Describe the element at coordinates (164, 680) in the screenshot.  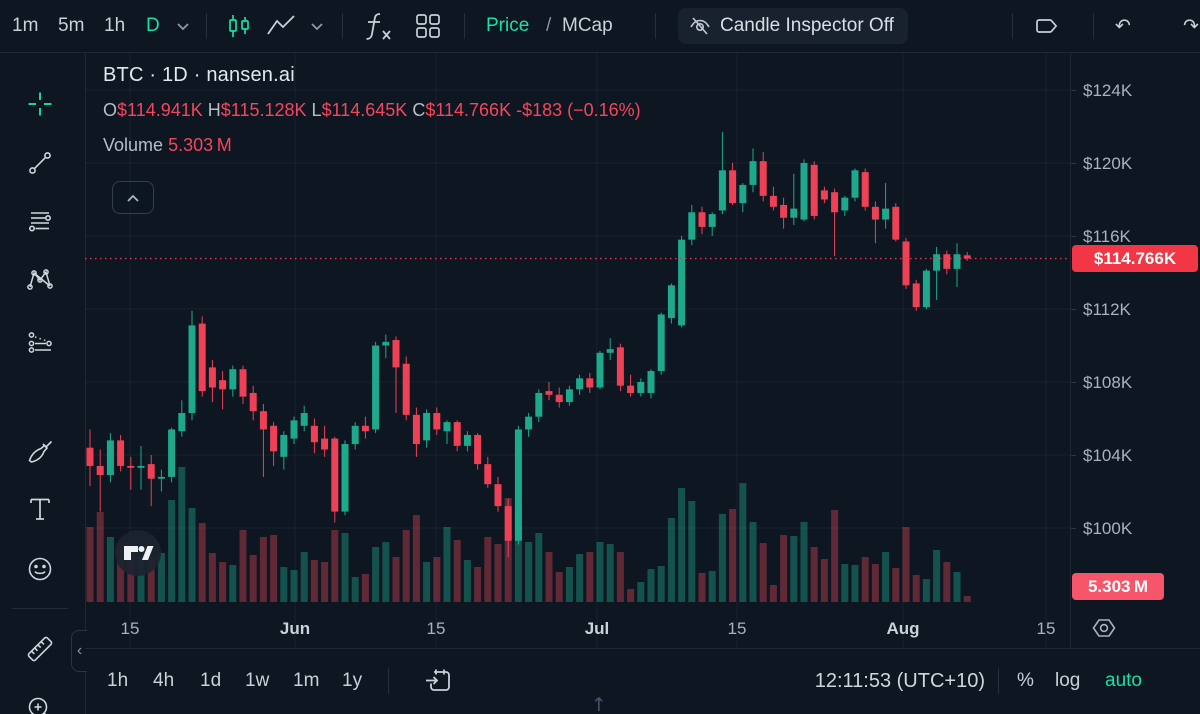
I see `range-4h: 4h` at that location.